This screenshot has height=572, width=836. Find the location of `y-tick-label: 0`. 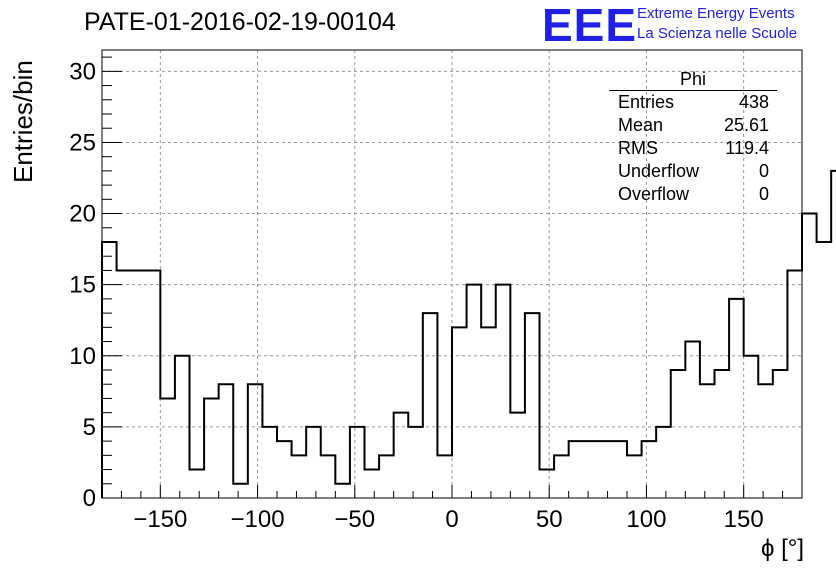

y-tick-label: 0 is located at coordinates (89, 498).